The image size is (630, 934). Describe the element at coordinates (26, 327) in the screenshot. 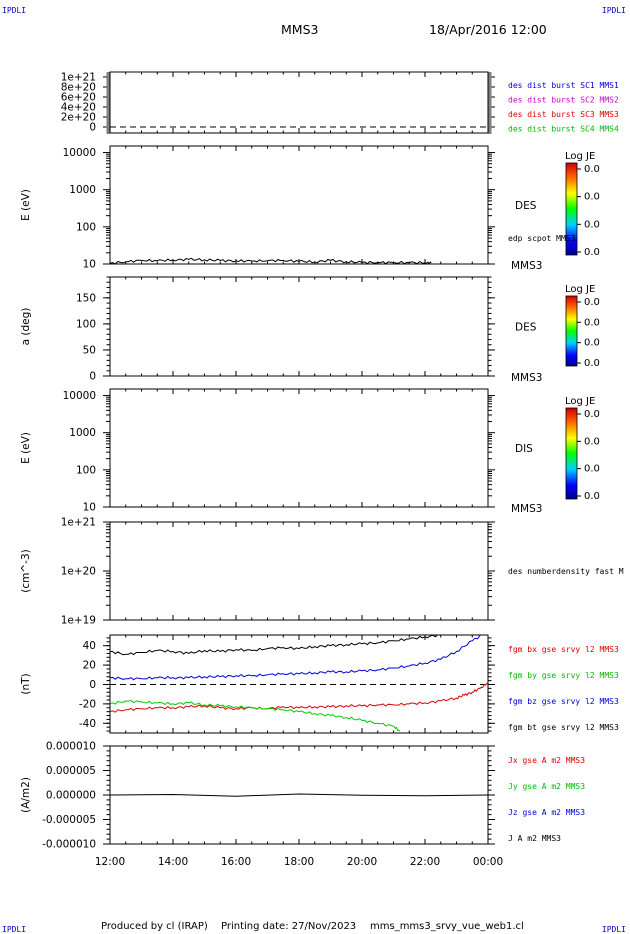

I see `y-axis-label: a (deg)` at that location.